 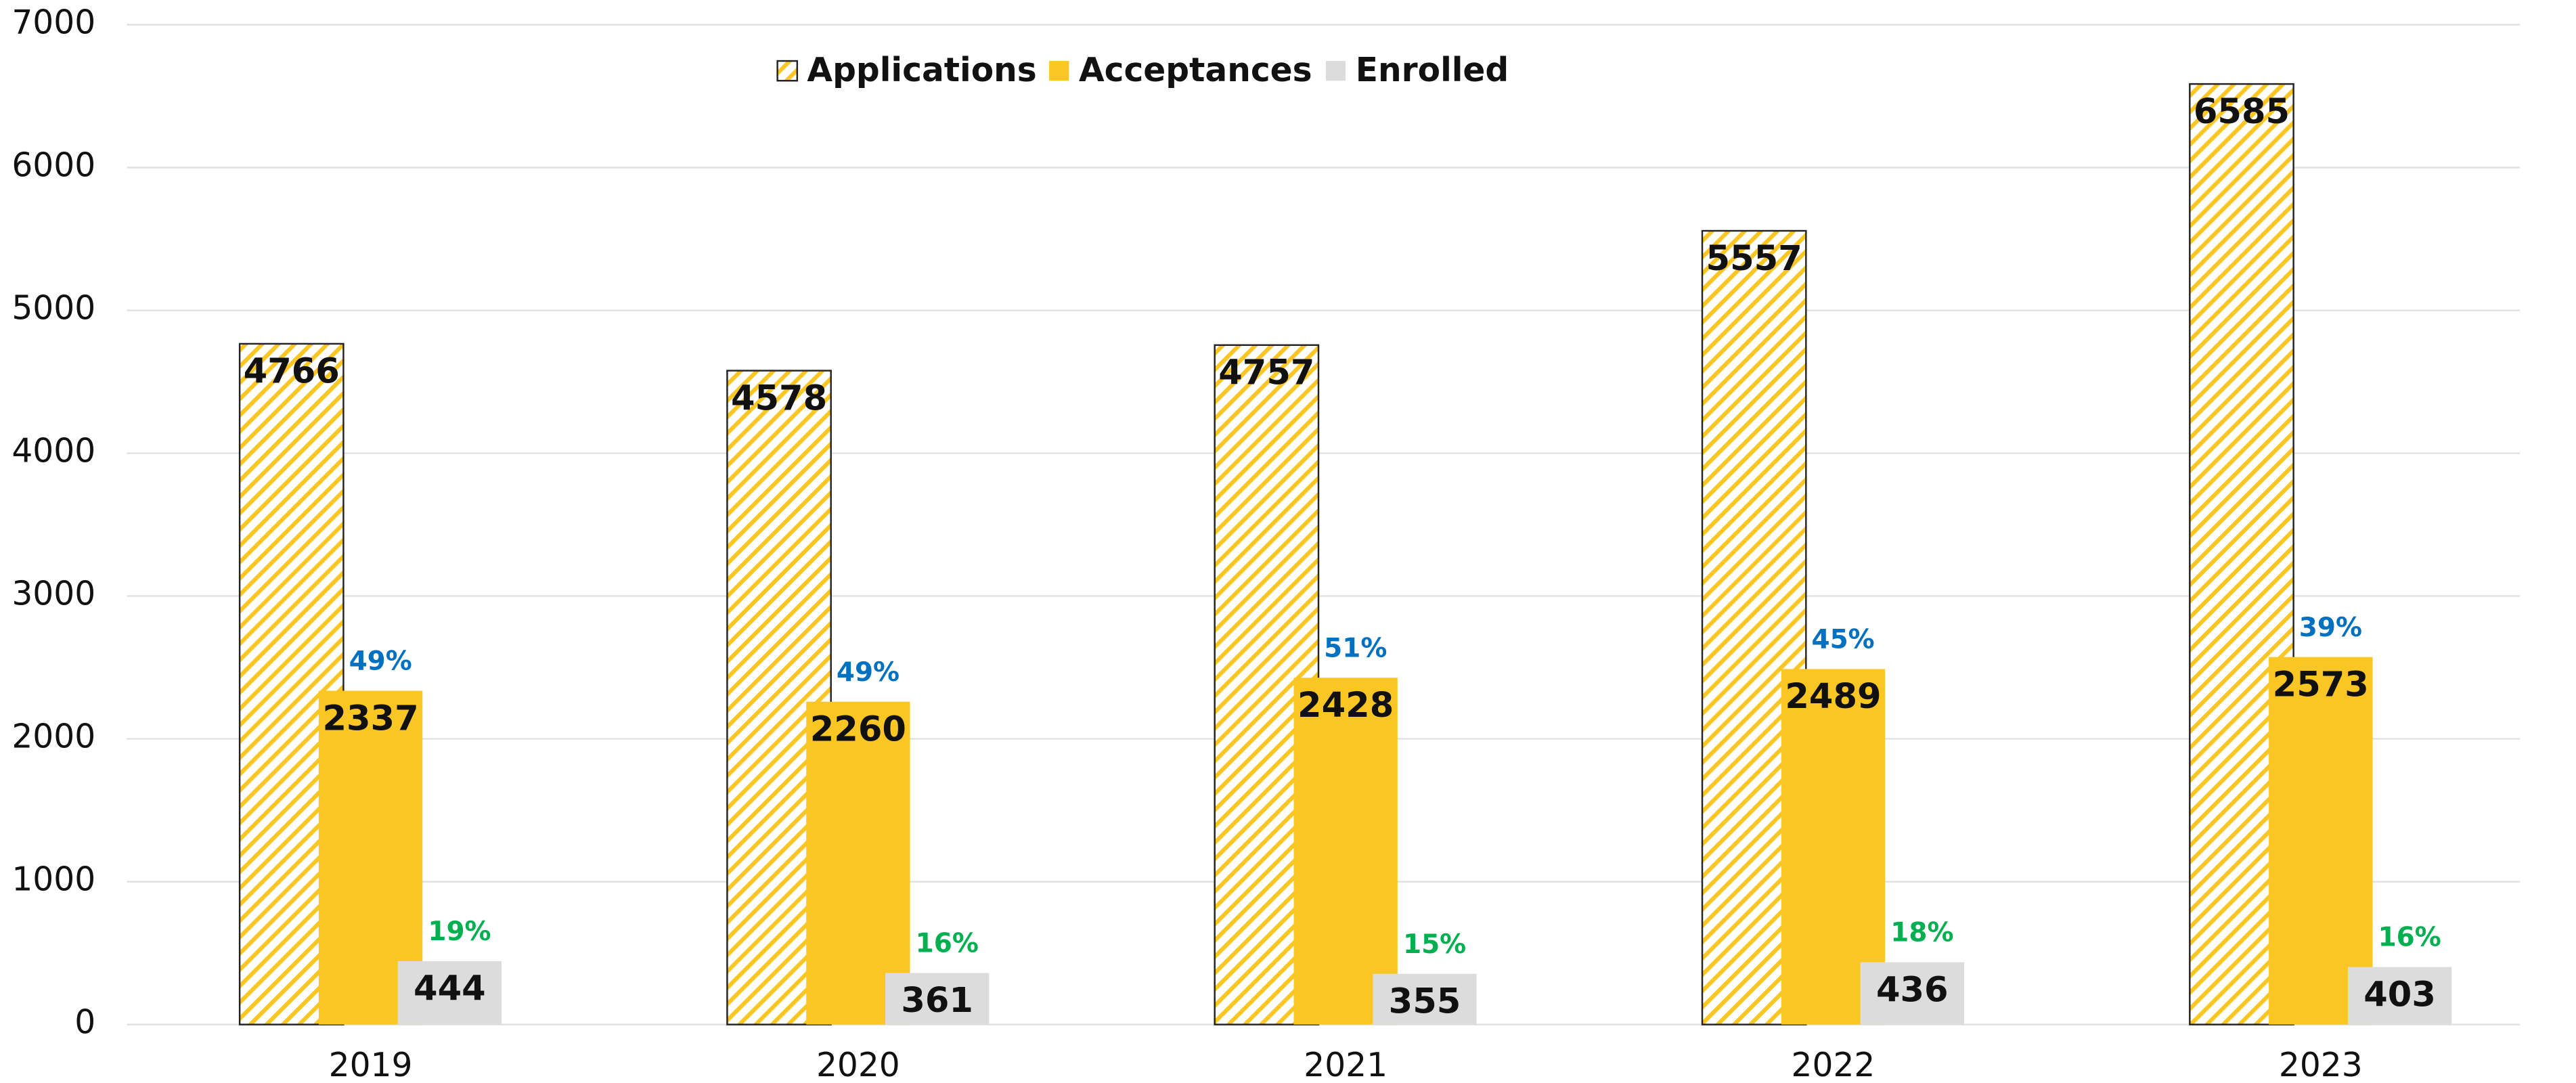 What do you see at coordinates (858, 730) in the screenshot?
I see `value-label: 2260` at bounding box center [858, 730].